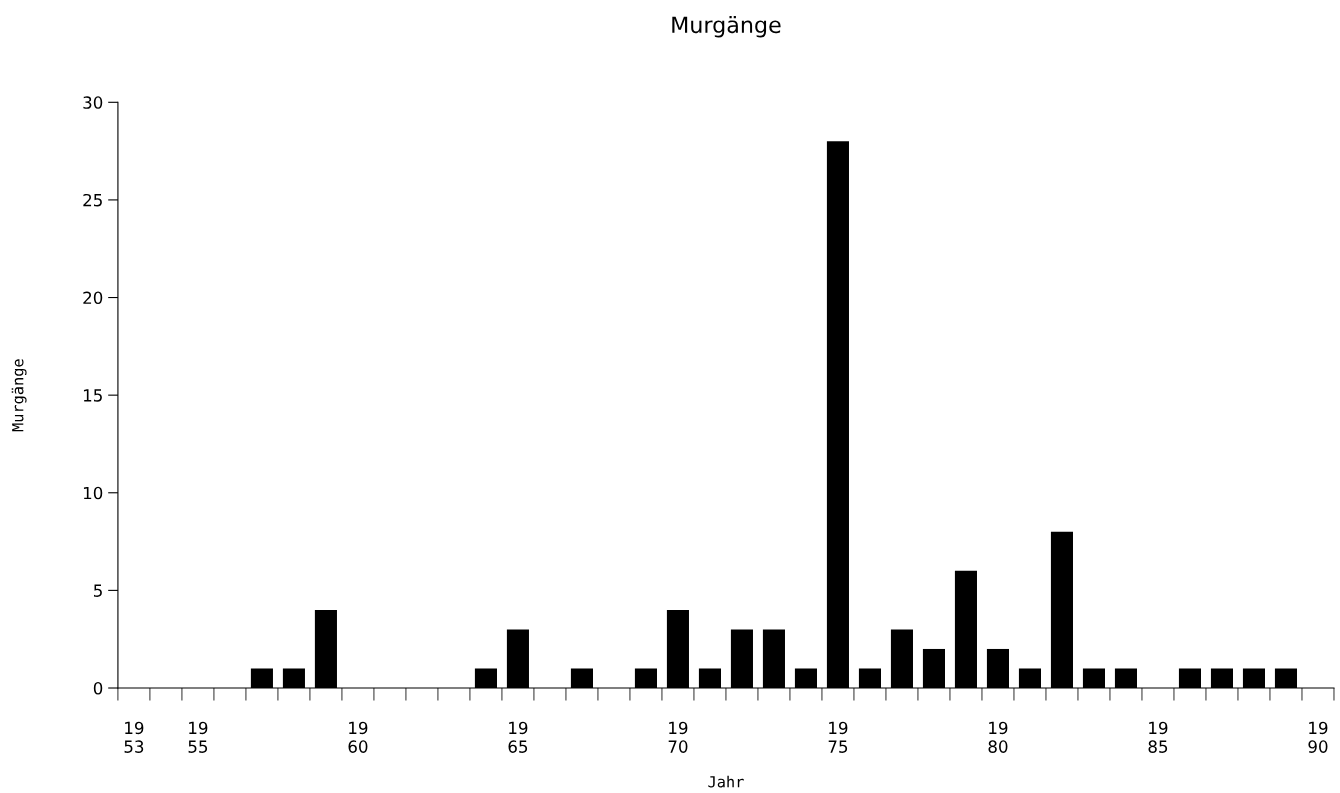 This screenshot has width=1340, height=793. What do you see at coordinates (678, 737) in the screenshot?
I see `x-tick-label: 19 70` at bounding box center [678, 737].